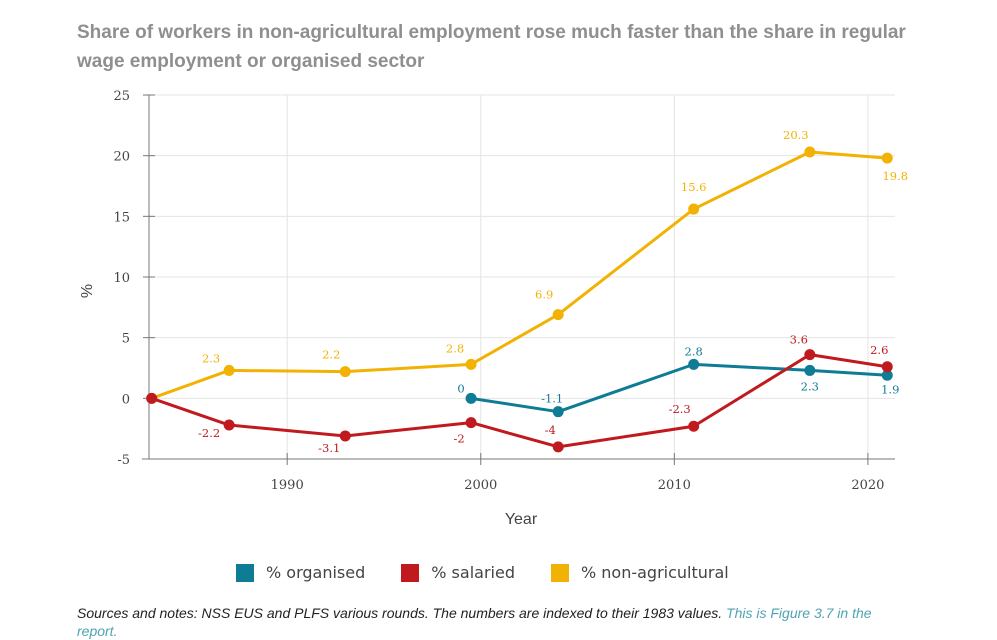 This screenshot has width=997, height=640. What do you see at coordinates (521, 519) in the screenshot?
I see `x-axis-title: Year` at bounding box center [521, 519].